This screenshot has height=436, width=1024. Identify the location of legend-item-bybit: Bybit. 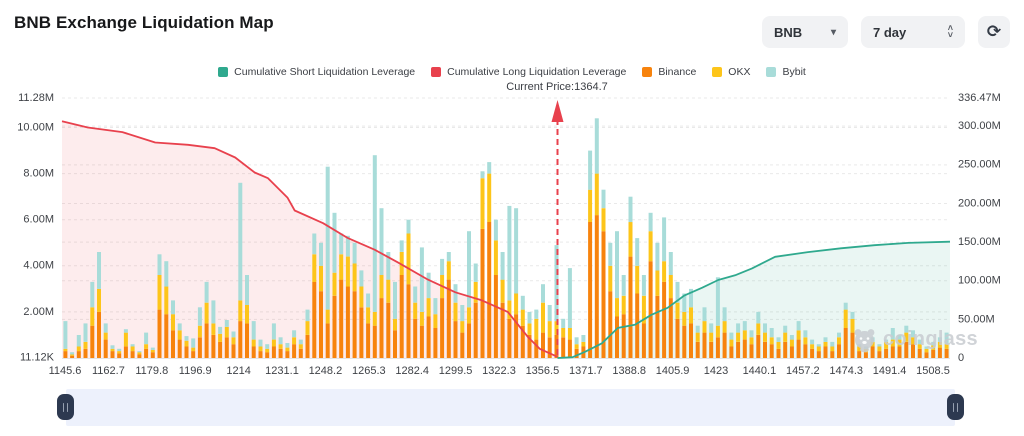
(786, 72).